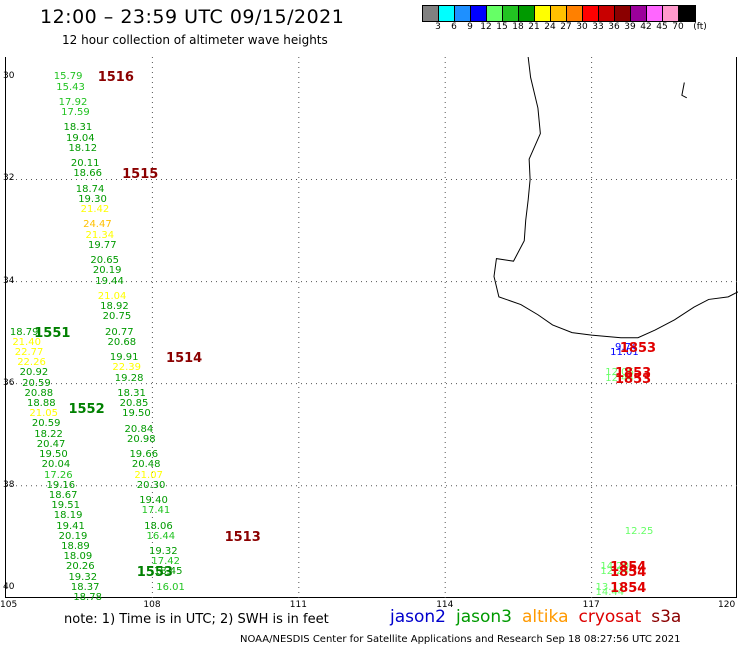 The height and width of the screenshot is (650, 740). I want to click on scale-label: 21, so click(534, 27).